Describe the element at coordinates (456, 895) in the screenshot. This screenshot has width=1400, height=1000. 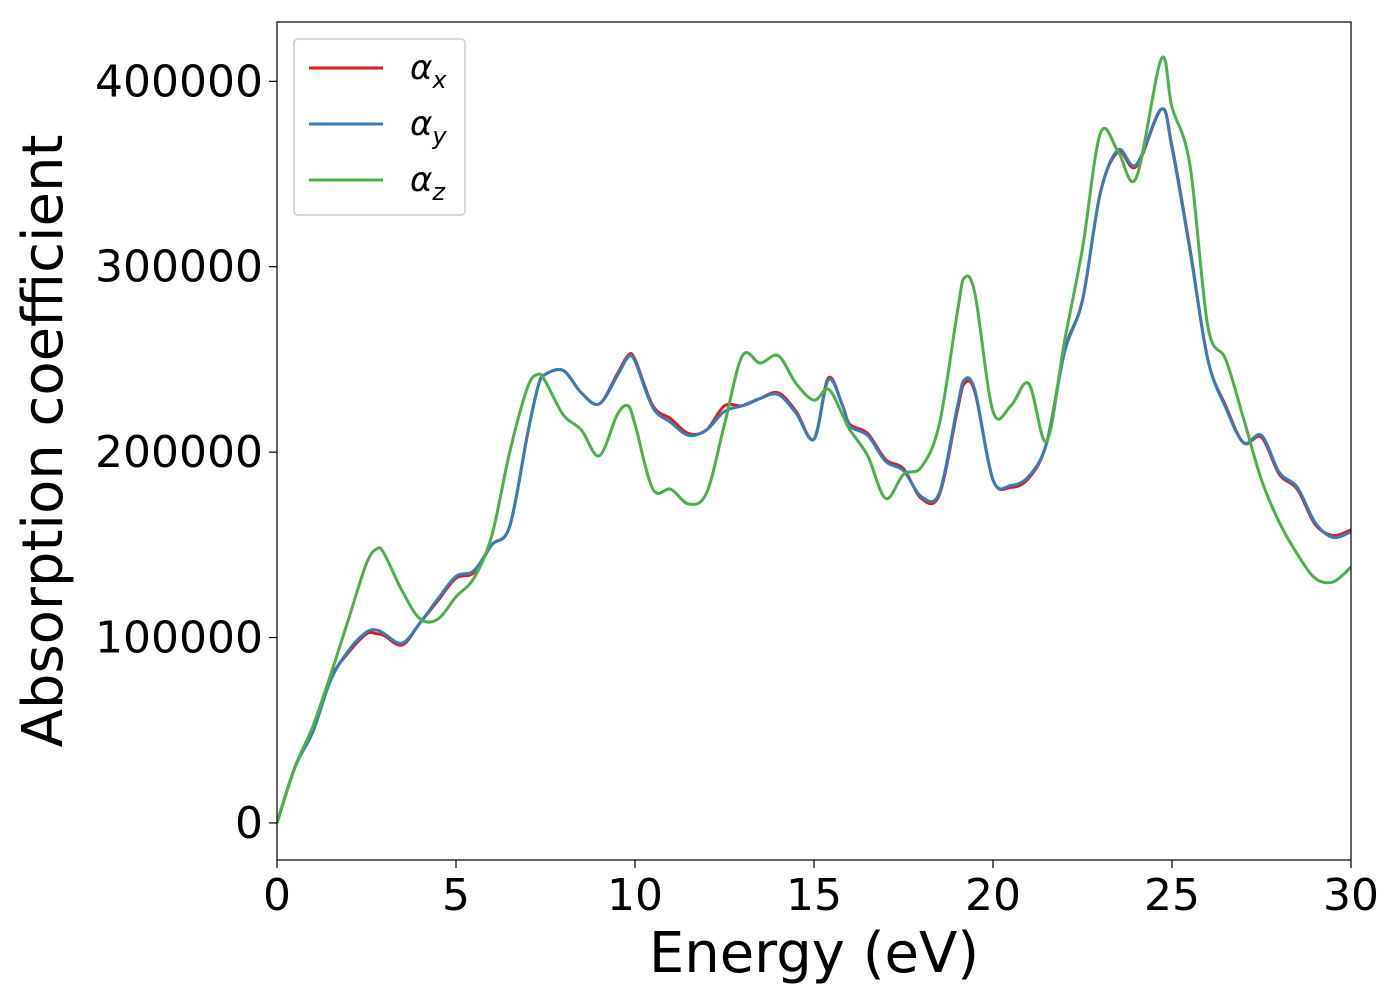
I see `x-tick-label: 5` at that location.